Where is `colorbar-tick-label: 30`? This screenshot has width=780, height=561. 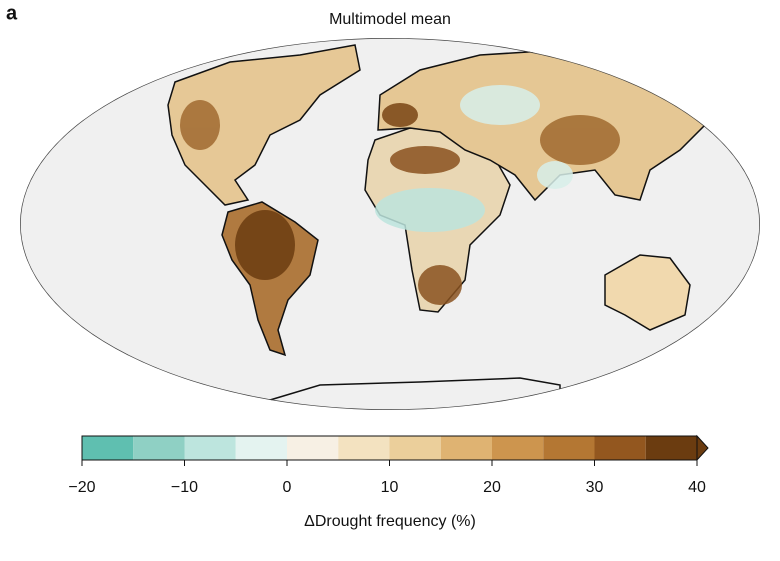
colorbar-tick-label: 30 is located at coordinates (595, 487).